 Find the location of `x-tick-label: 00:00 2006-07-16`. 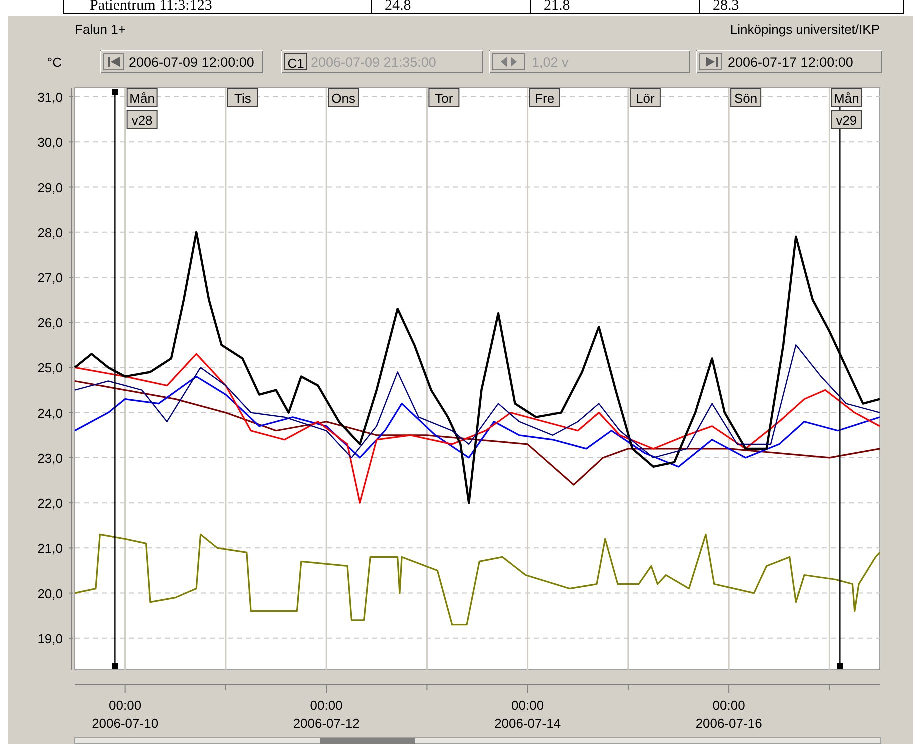

x-tick-label: 00:00 2006-07-16 is located at coordinates (729, 714).